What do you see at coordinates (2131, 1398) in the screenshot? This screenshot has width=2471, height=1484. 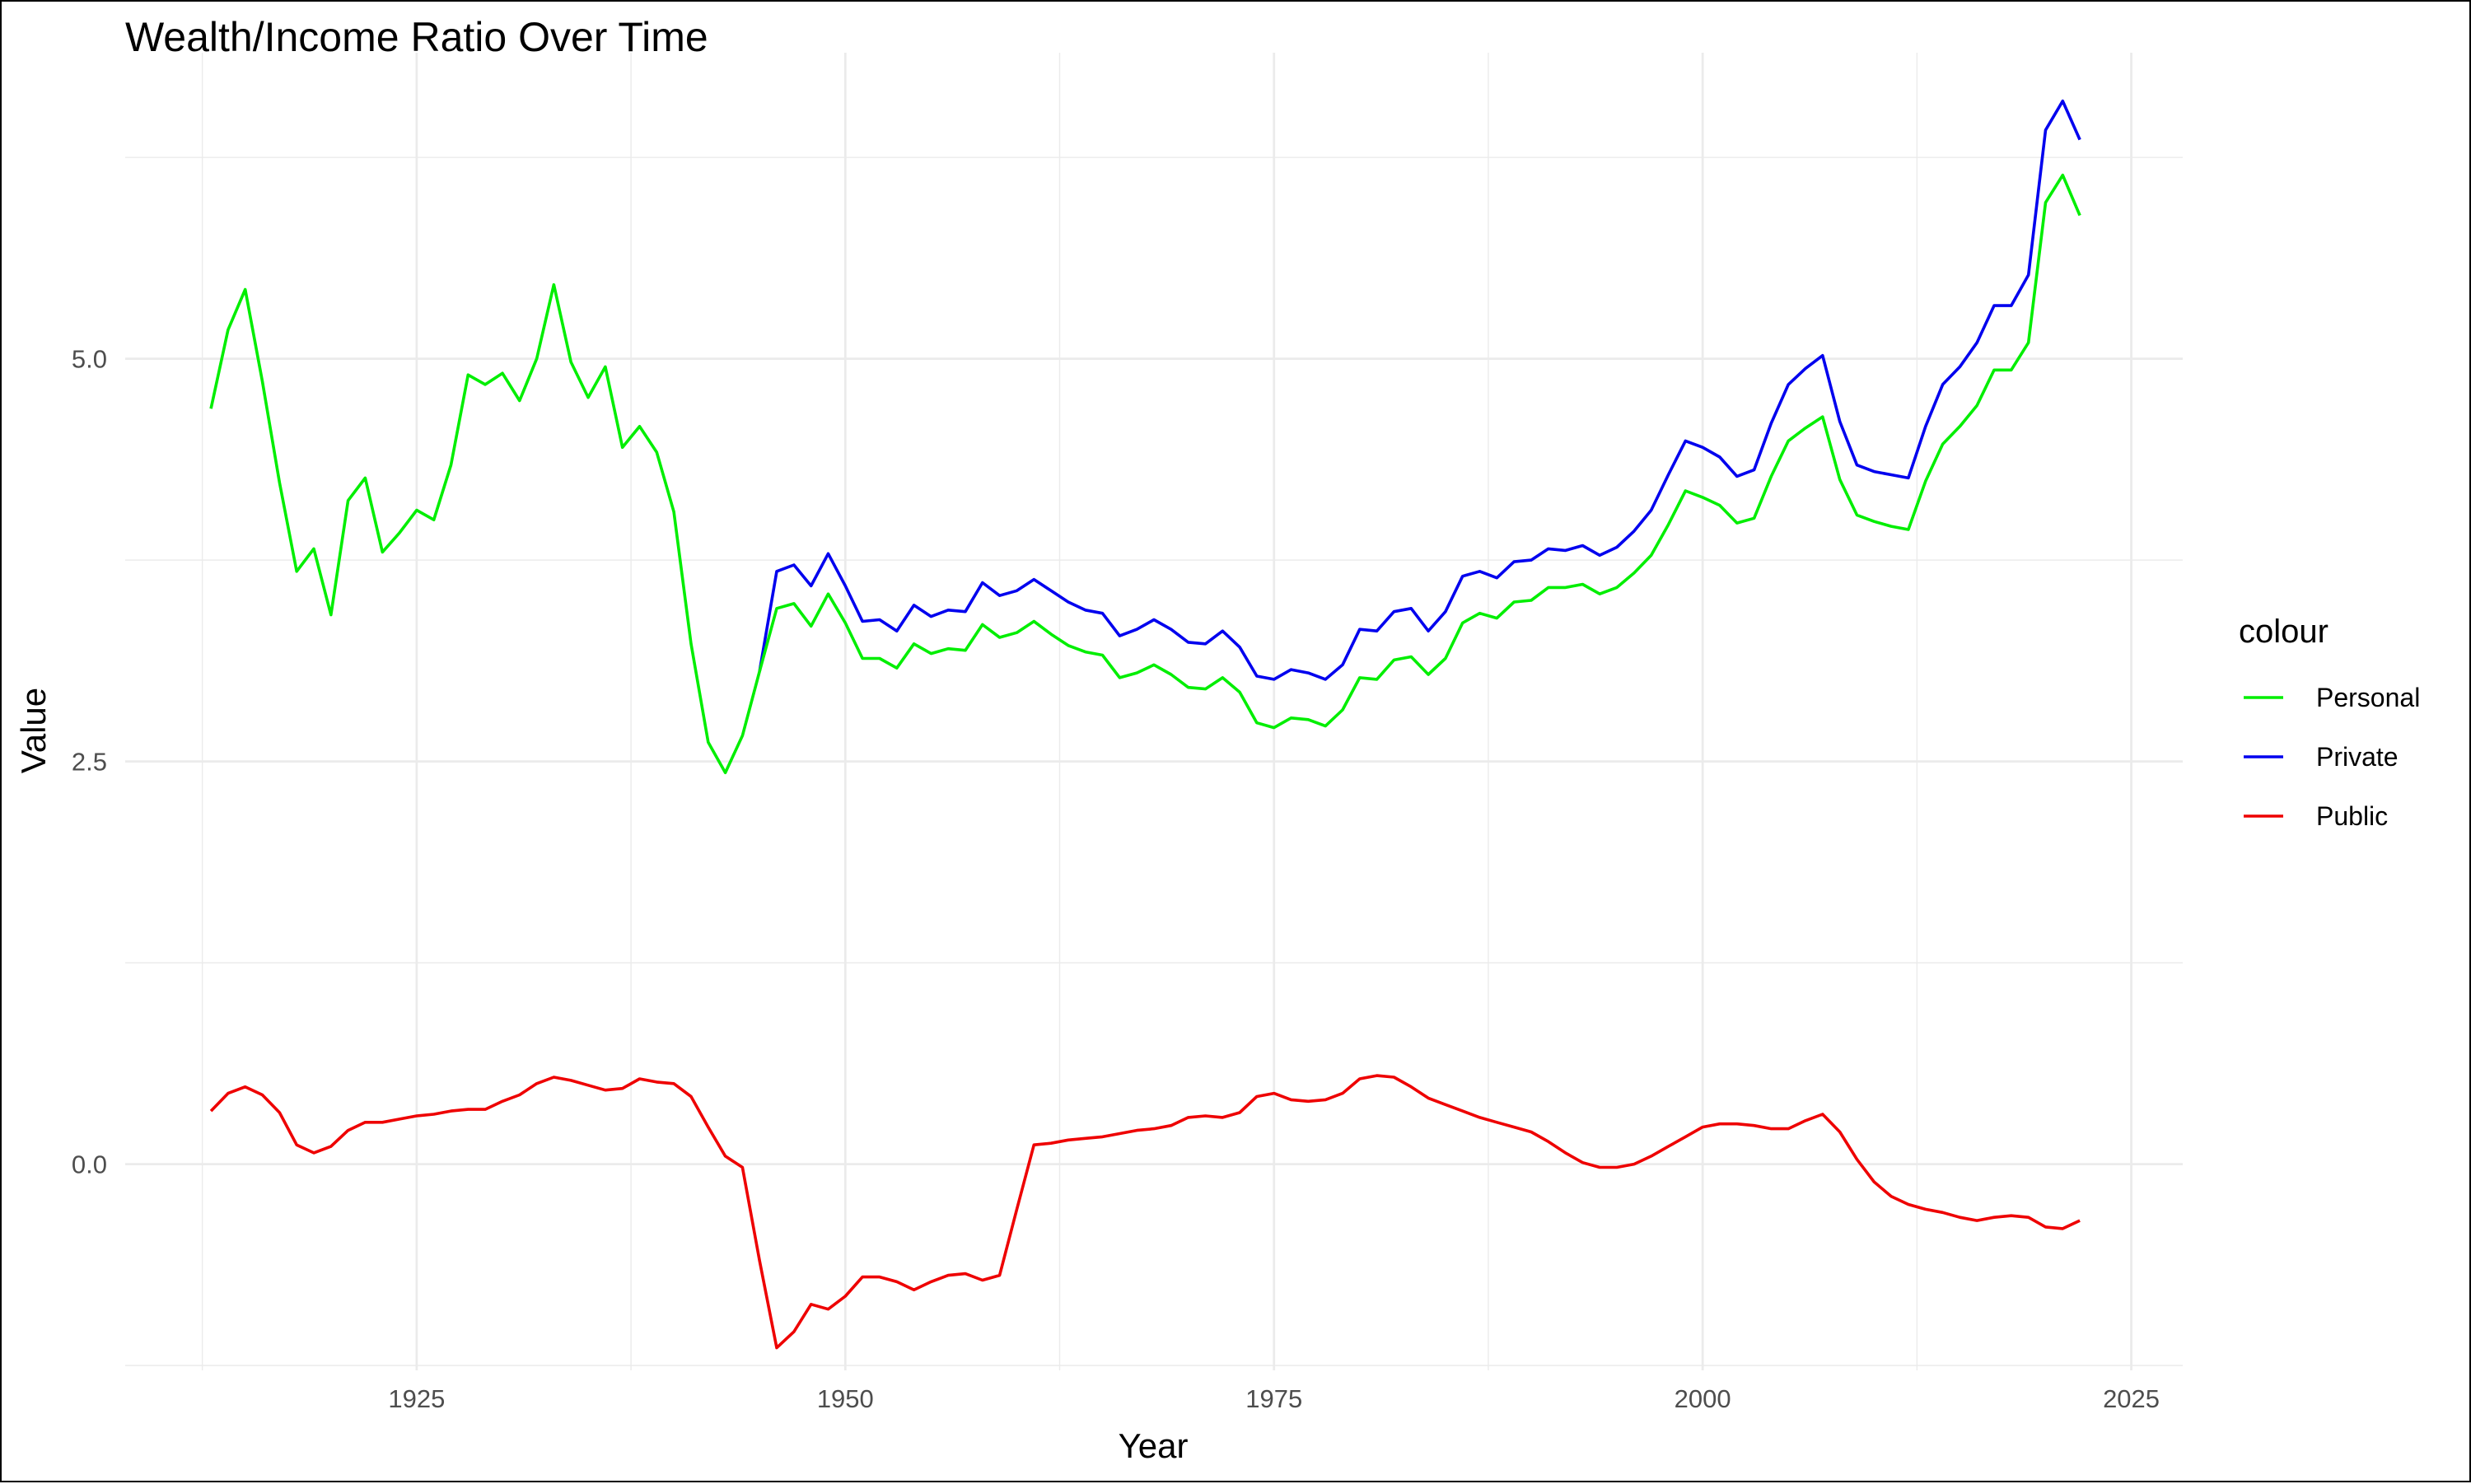 I see `x-tick-label: 2025` at bounding box center [2131, 1398].